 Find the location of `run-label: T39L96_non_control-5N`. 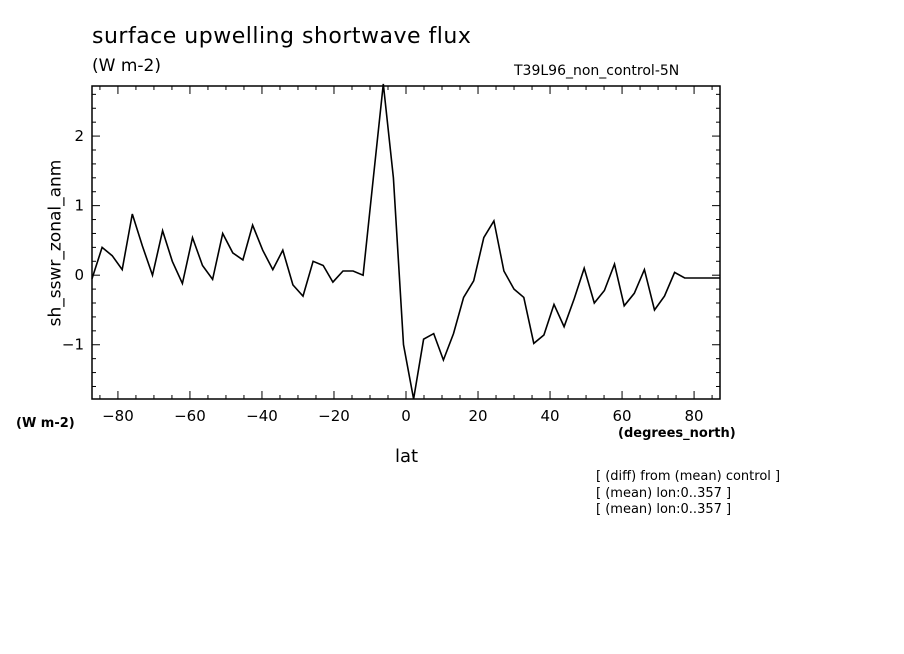

run-label: T39L96_non_control-5N is located at coordinates (597, 71).